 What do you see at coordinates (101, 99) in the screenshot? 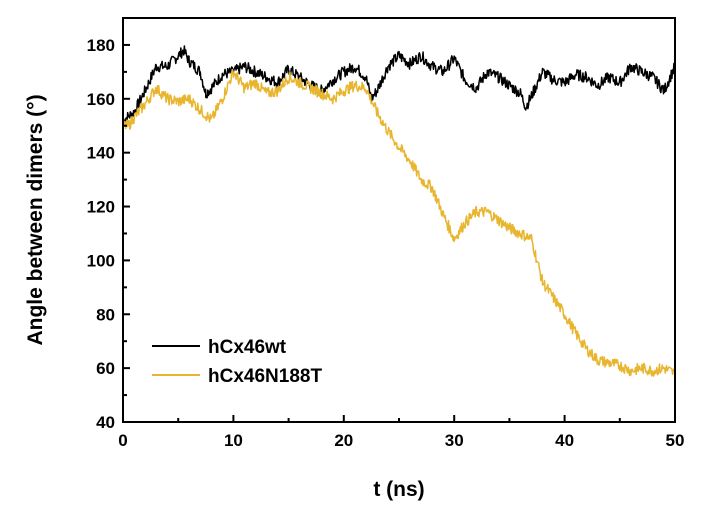
I see `y-tick-label: 160` at bounding box center [101, 99].